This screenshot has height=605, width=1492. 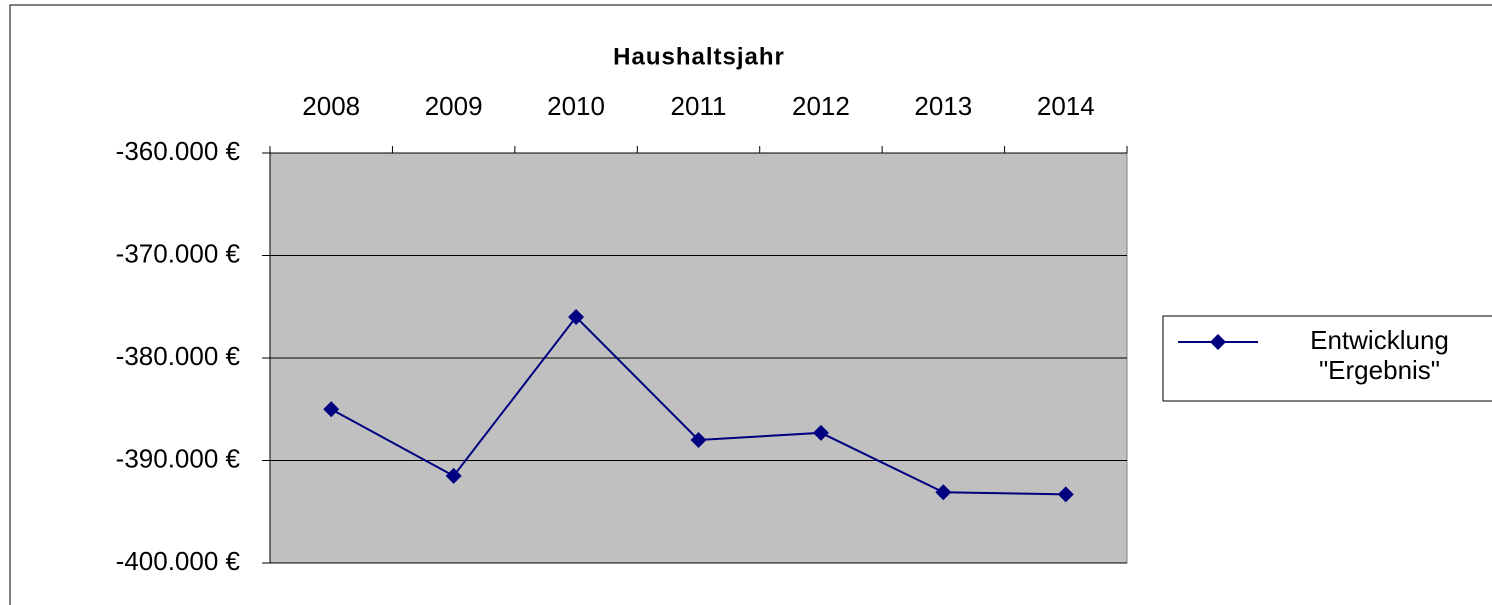 What do you see at coordinates (178, 356) in the screenshot?
I see `y-tick-label: -380.000 €` at bounding box center [178, 356].